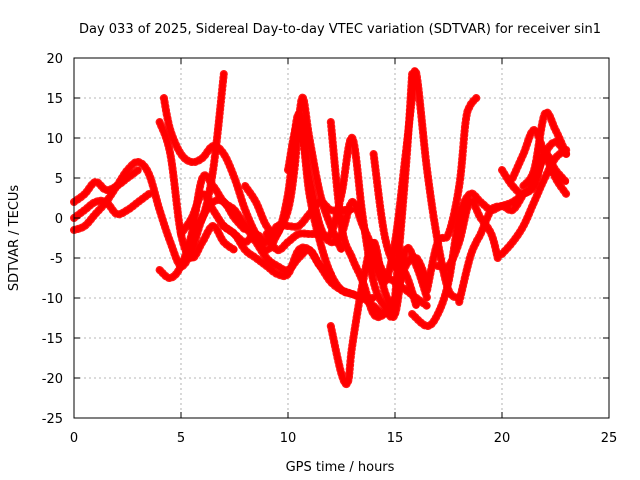 The image size is (640, 480). I want to click on series-markers-sat-a, so click(160, 214).